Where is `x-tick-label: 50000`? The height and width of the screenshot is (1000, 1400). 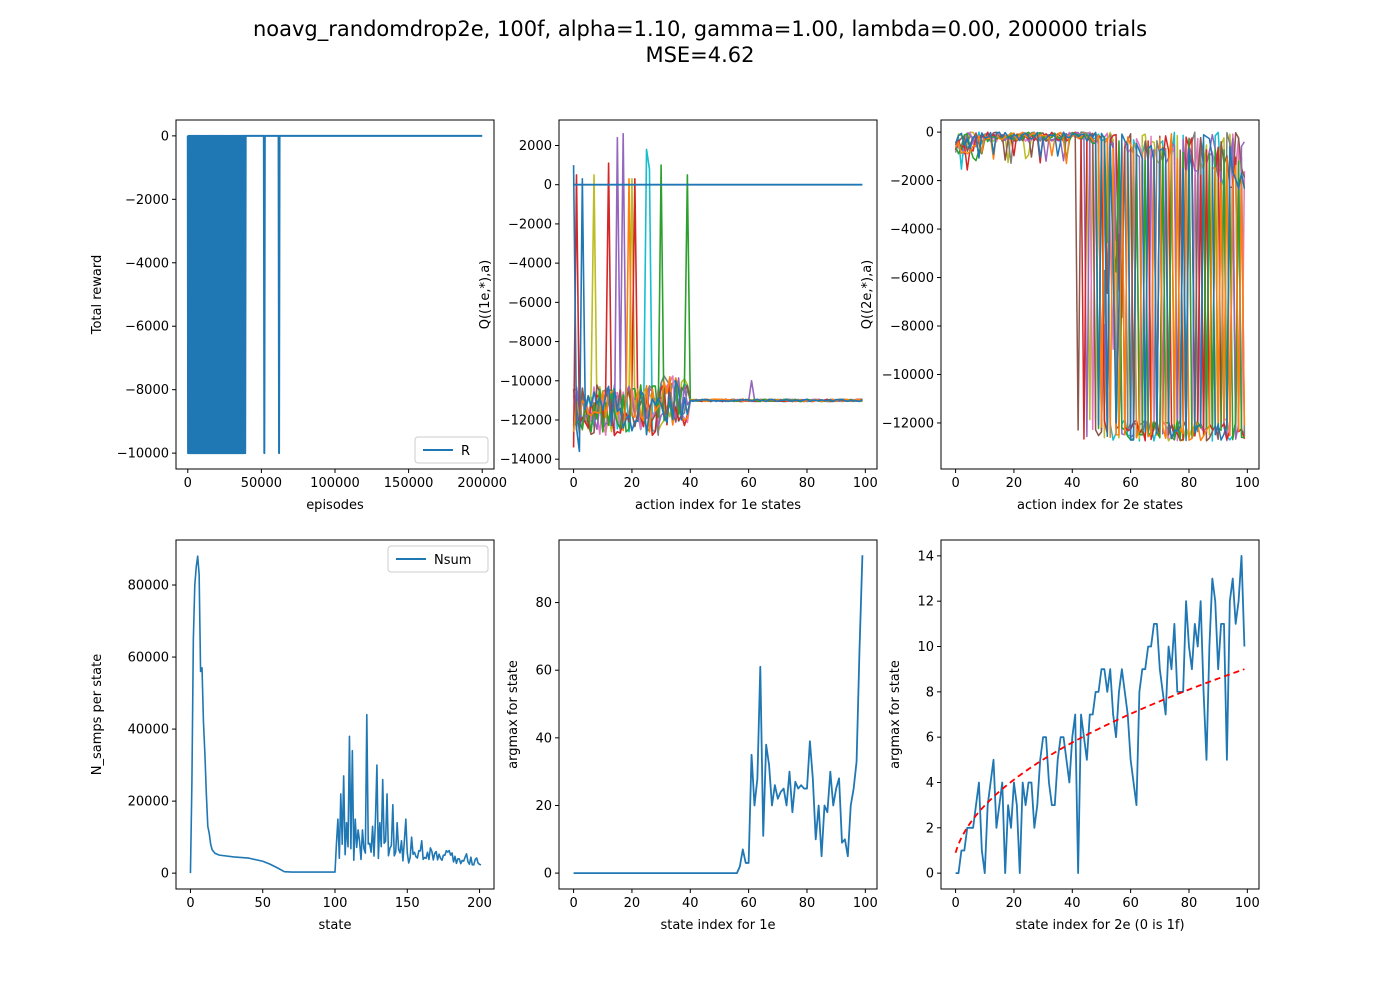 x-tick-label: 50000 is located at coordinates (261, 483).